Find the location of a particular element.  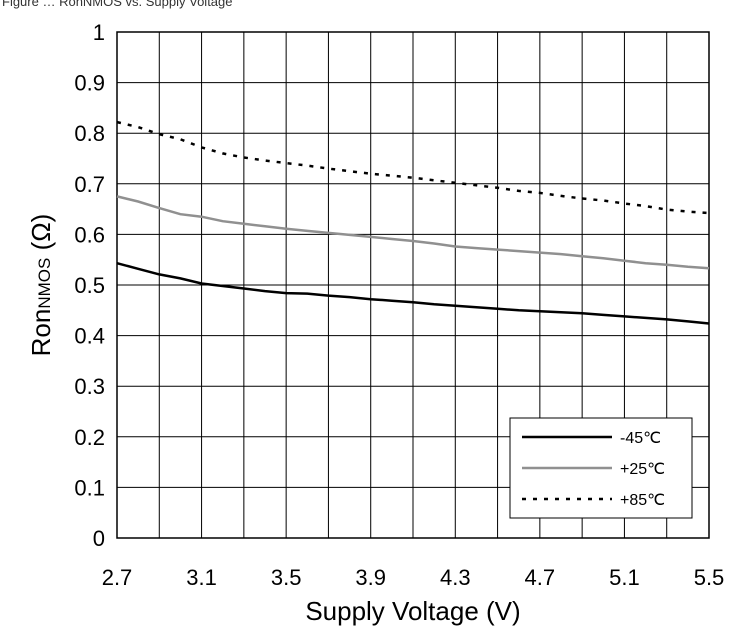

legend-label: +85℃ is located at coordinates (642, 500).